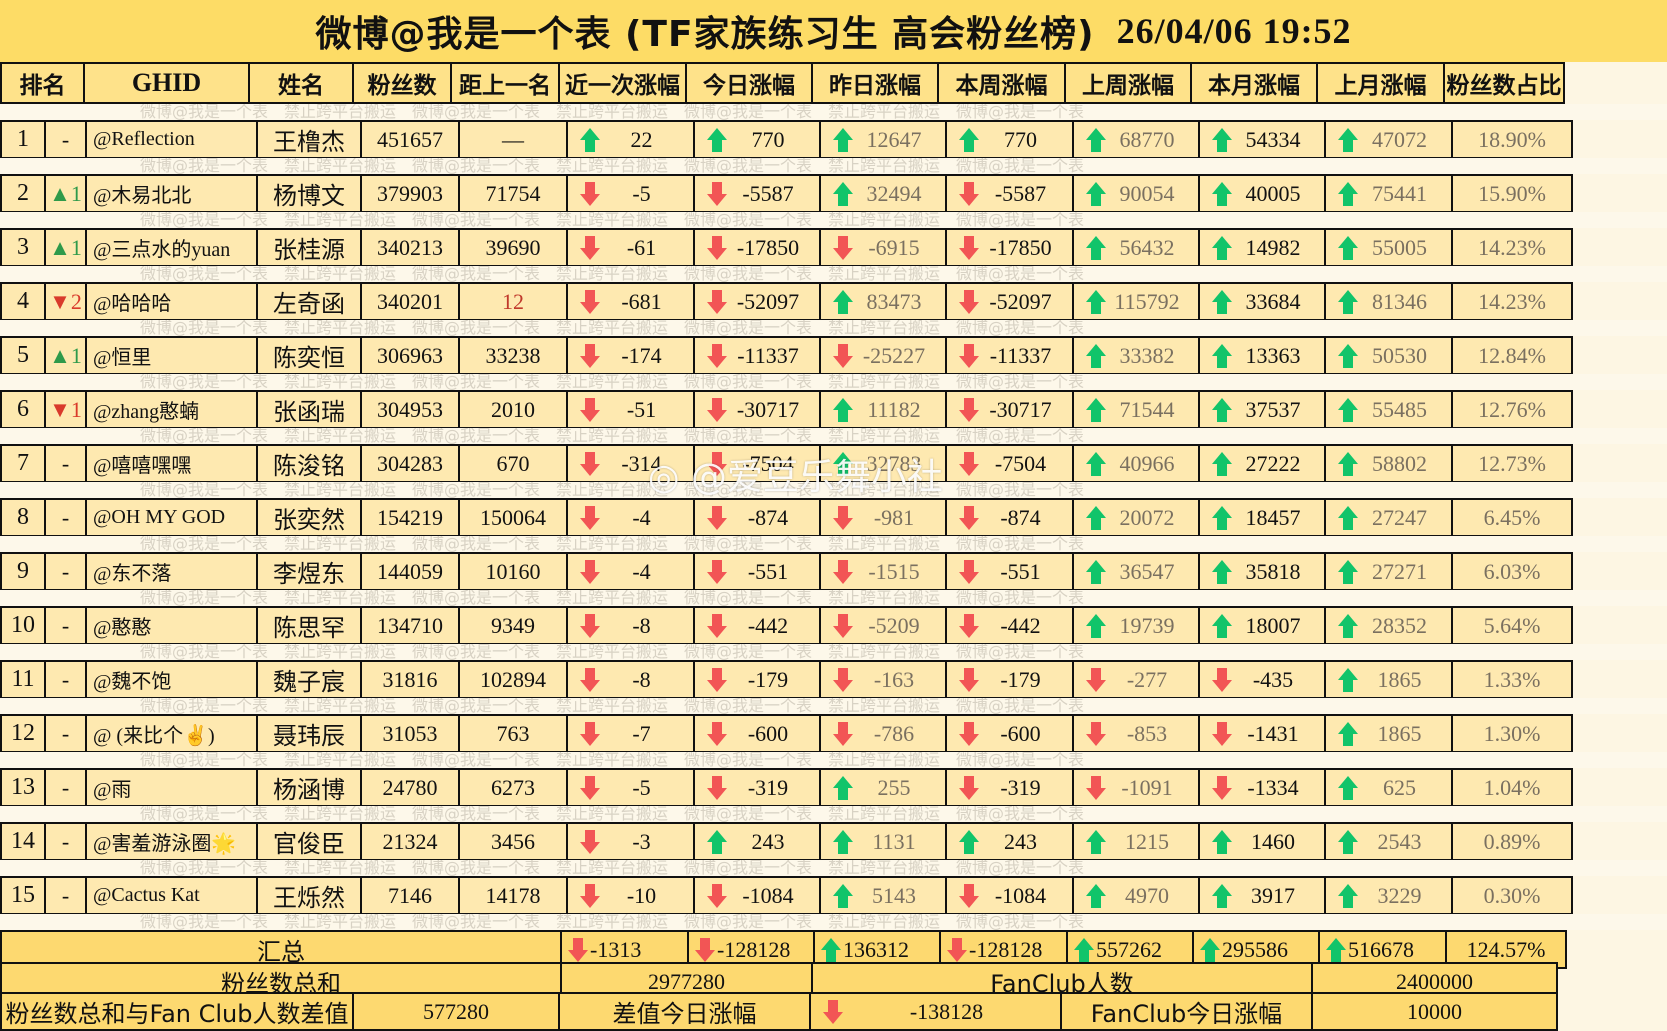  Describe the element at coordinates (883, 571) in the screenshot. I see `change-cell-yesterday: -1515` at that location.